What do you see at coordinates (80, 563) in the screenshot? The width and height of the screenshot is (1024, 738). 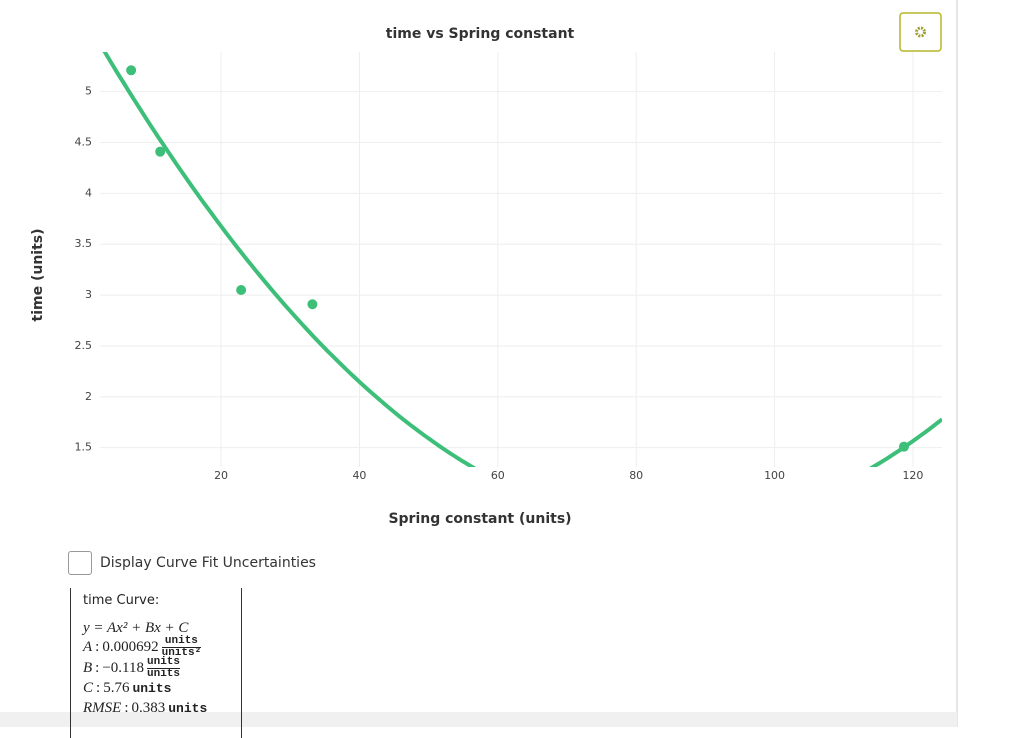 I see `checkbox` at bounding box center [80, 563].